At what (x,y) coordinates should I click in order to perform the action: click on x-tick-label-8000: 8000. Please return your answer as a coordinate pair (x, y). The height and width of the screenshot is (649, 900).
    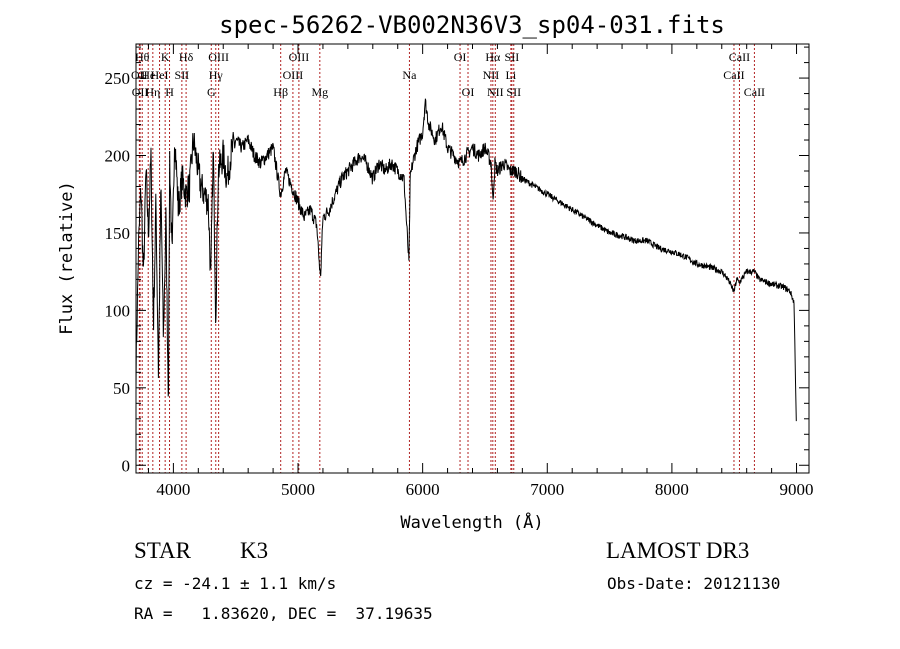
    Looking at the image, I should click on (672, 489).